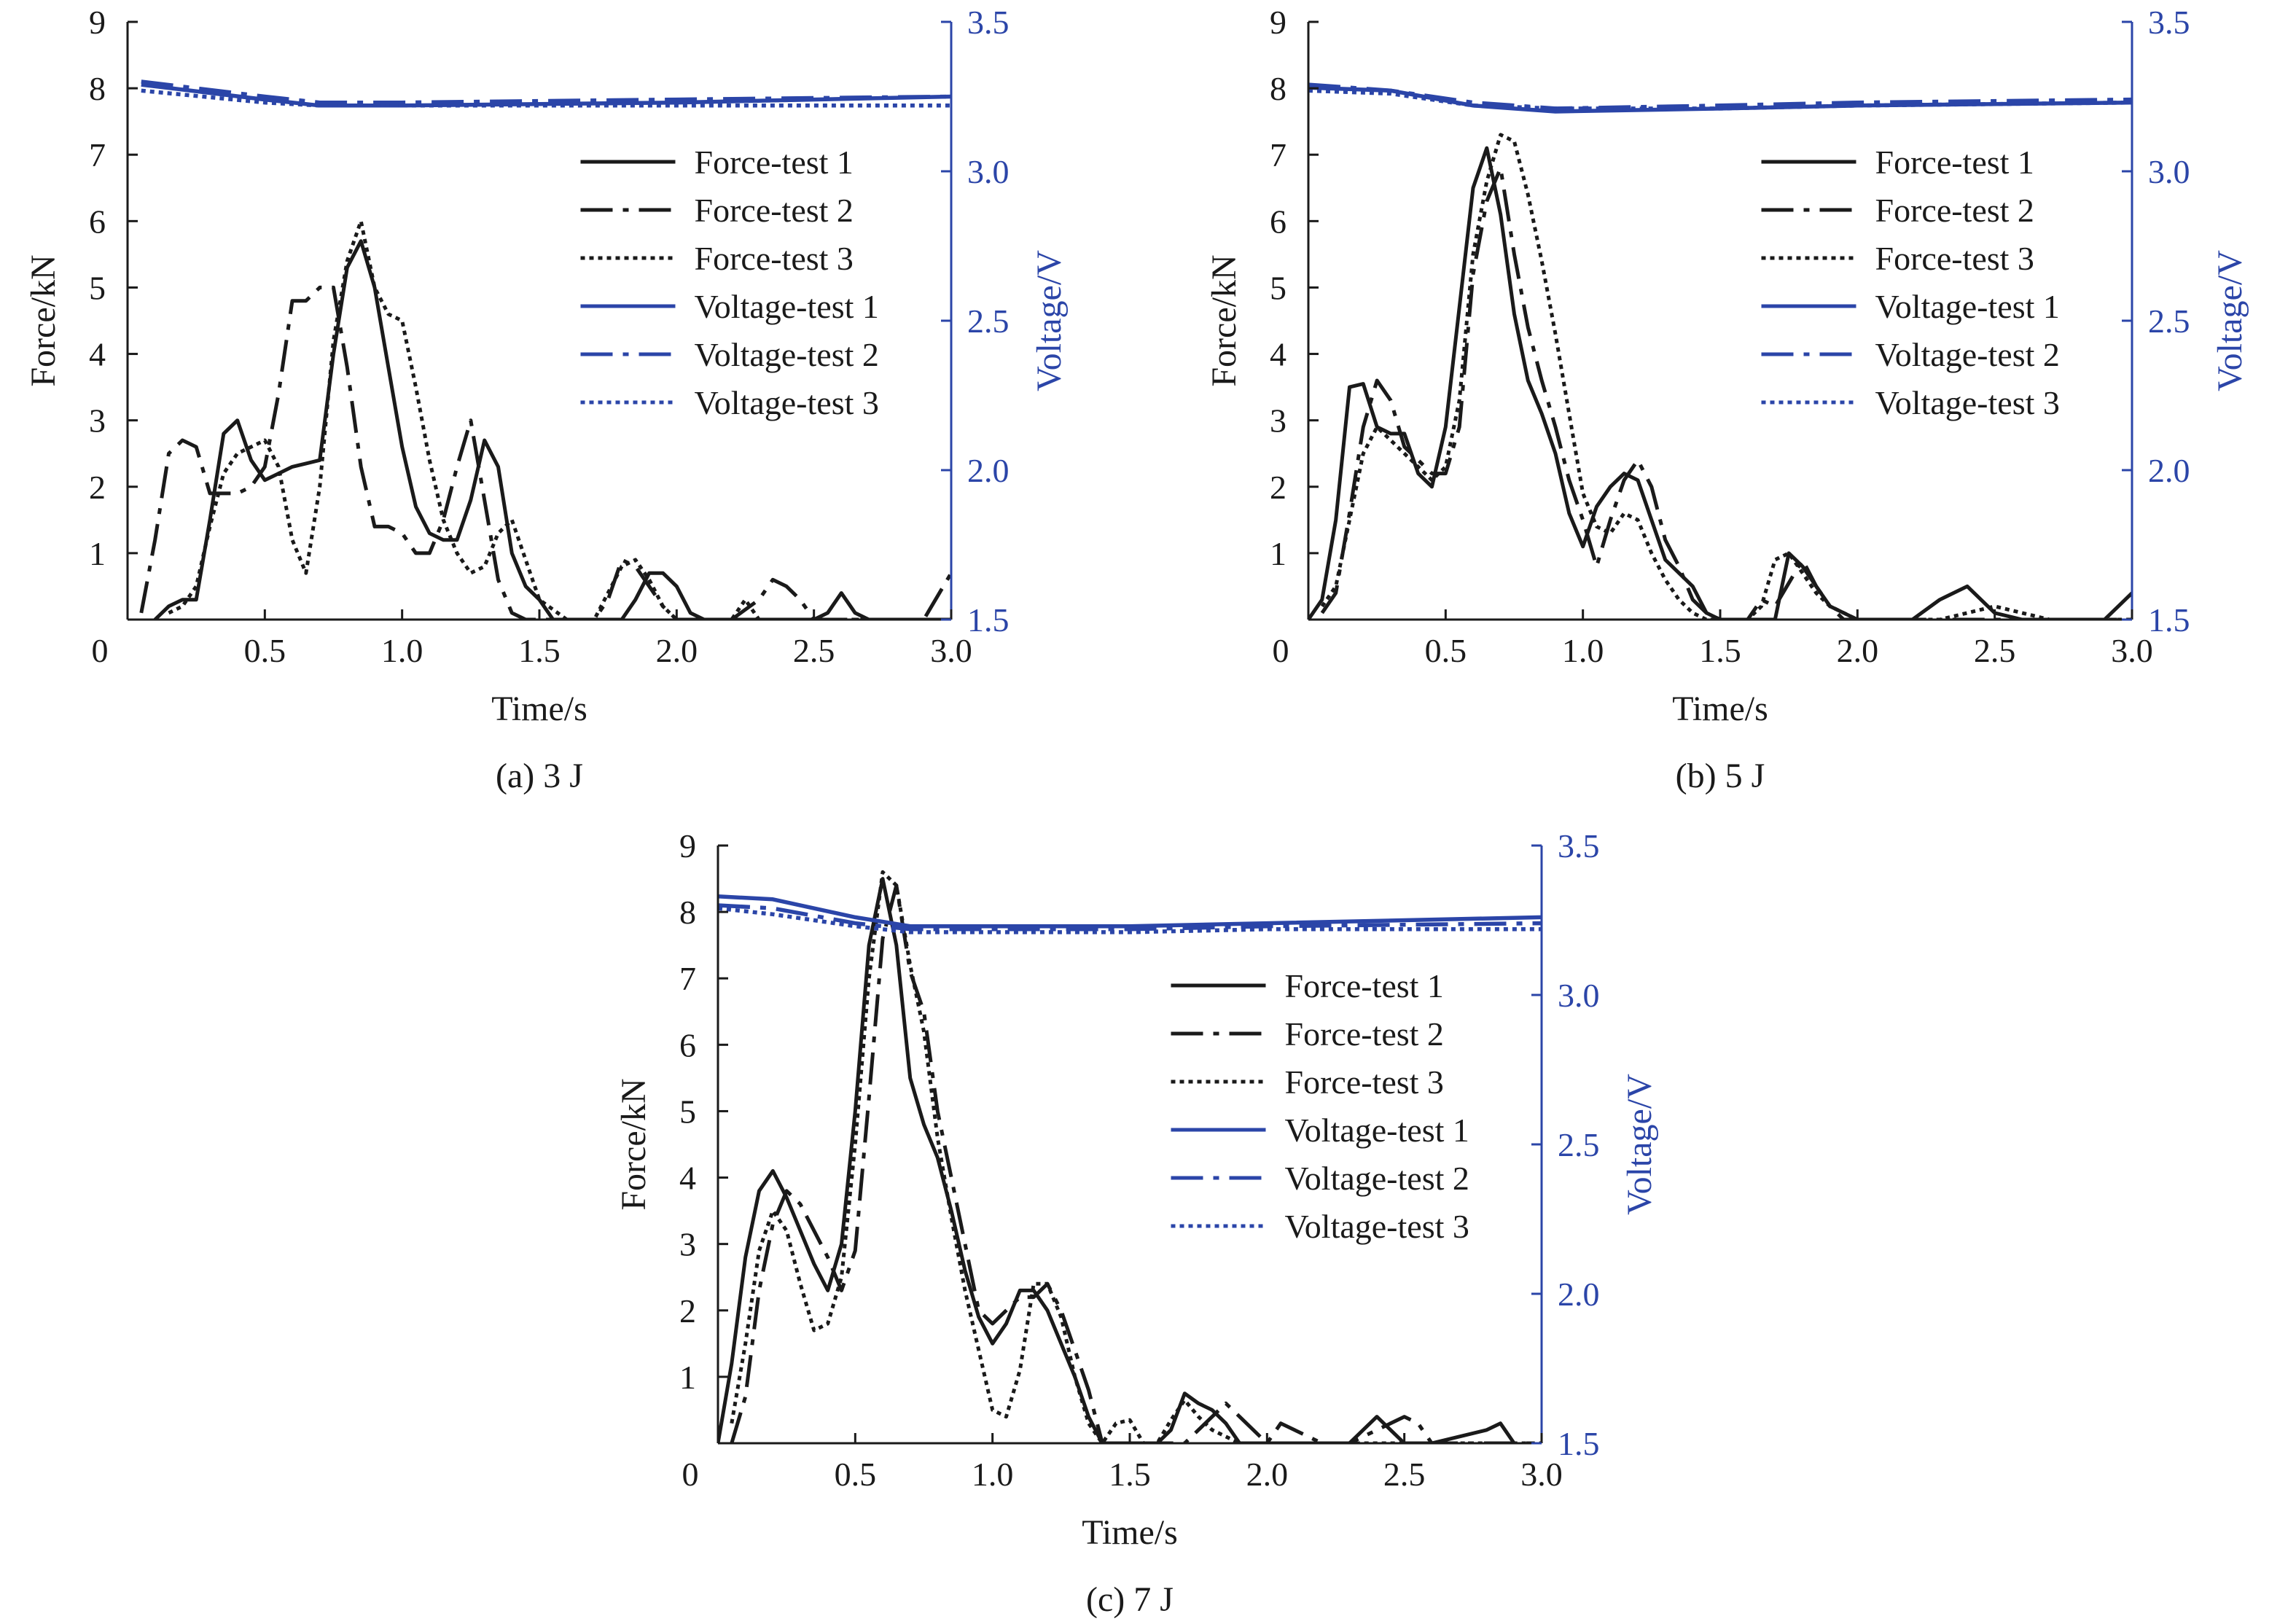 The image size is (2296, 1624). What do you see at coordinates (1365, 1082) in the screenshot?
I see `legend-label-c-3: Force-test 3` at bounding box center [1365, 1082].